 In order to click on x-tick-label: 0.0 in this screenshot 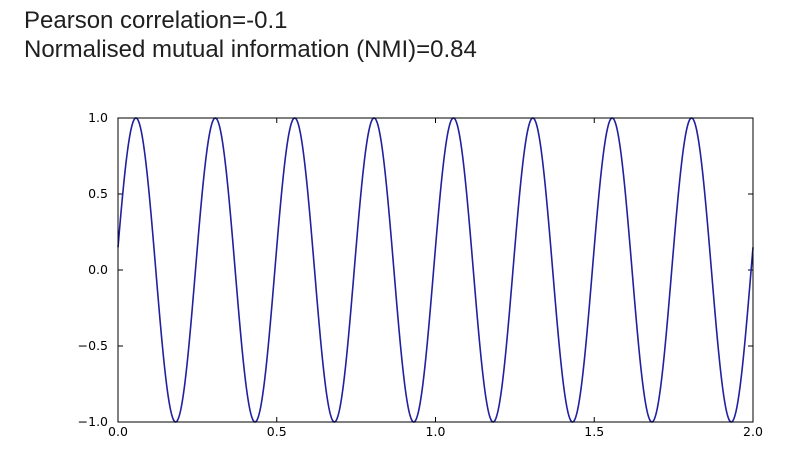, I will do `click(118, 431)`.